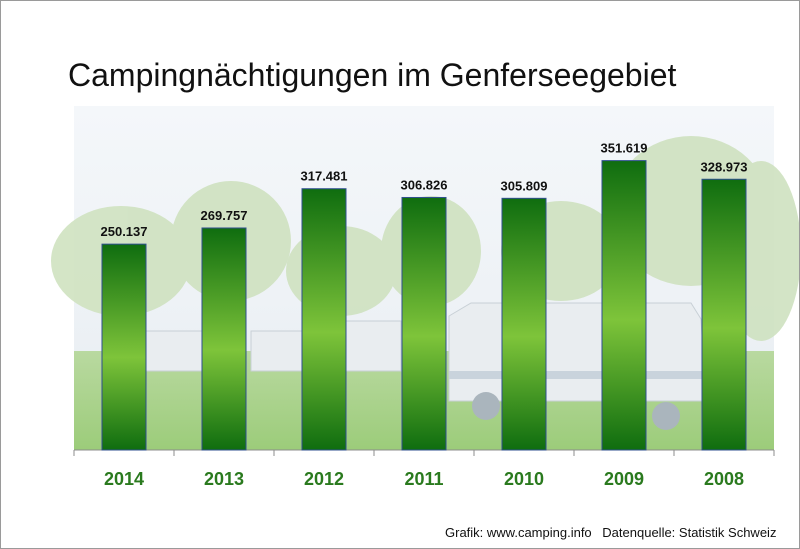 The height and width of the screenshot is (549, 800). Describe the element at coordinates (518, 532) in the screenshot. I see `credit-text: Grafik: www.camping.info` at that location.